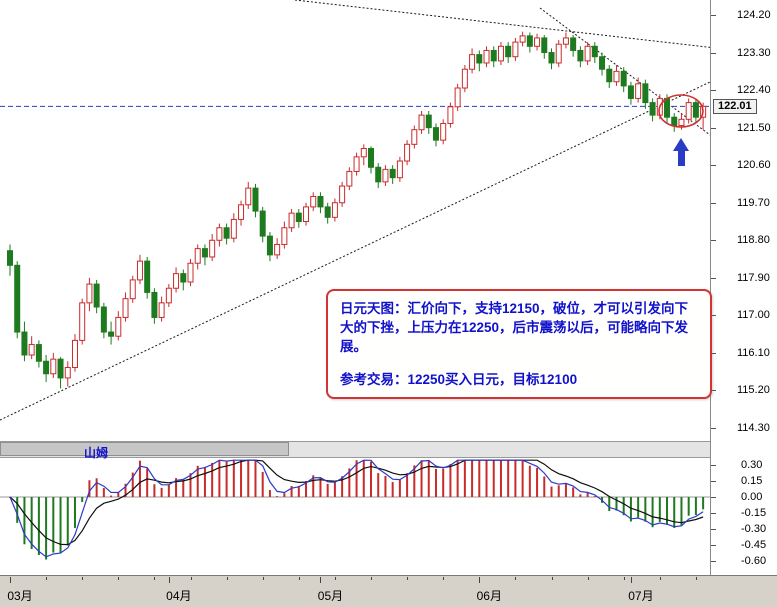 The width and height of the screenshot is (777, 607). What do you see at coordinates (96, 453) in the screenshot?
I see `indicator-name-label: 山姆` at bounding box center [96, 453].